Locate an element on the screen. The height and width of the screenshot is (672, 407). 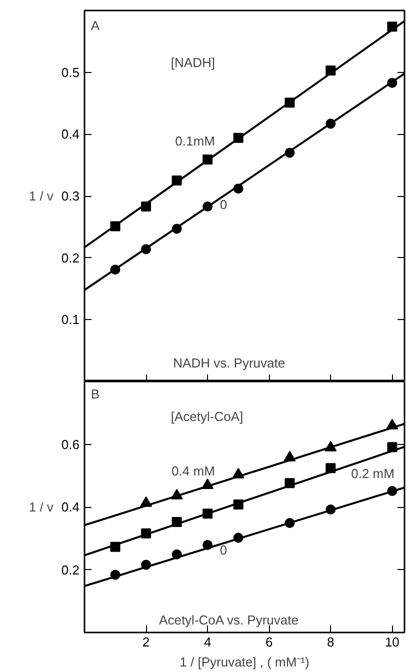
chart-title: B is located at coordinates (95, 394).